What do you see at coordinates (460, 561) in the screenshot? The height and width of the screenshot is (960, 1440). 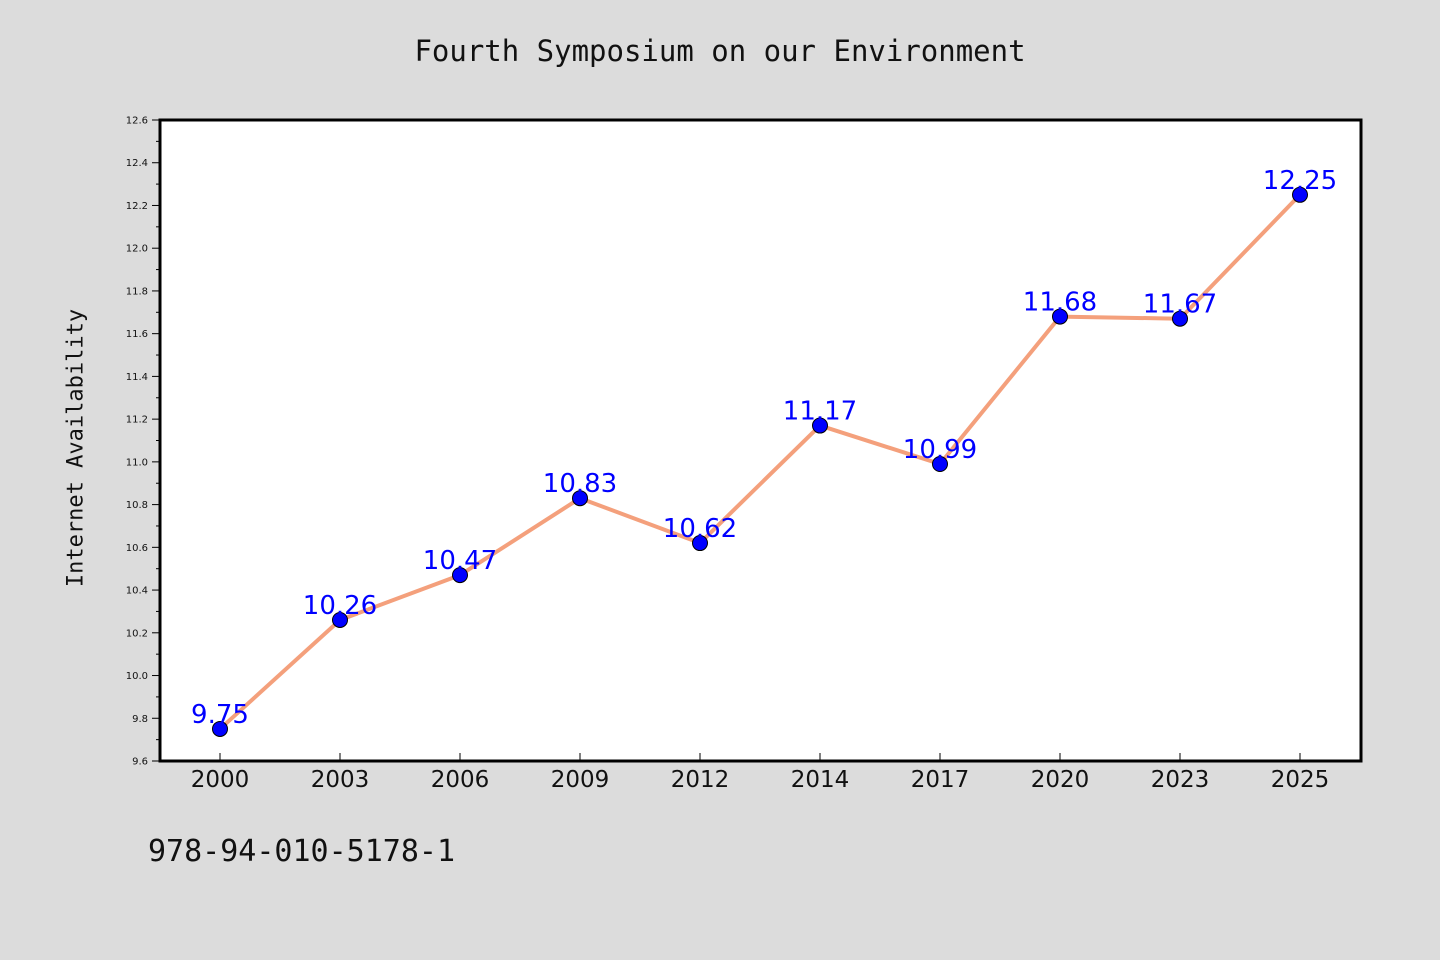 I see `data-label: 10.47` at bounding box center [460, 561].